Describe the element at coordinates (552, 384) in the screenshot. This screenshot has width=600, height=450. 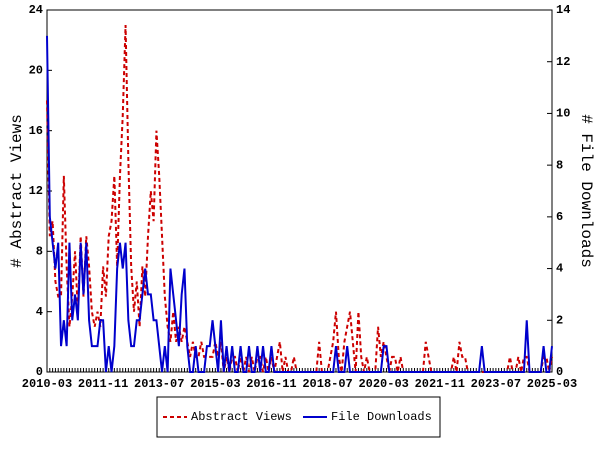
I see `x-tick-label: 2025-03` at that location.